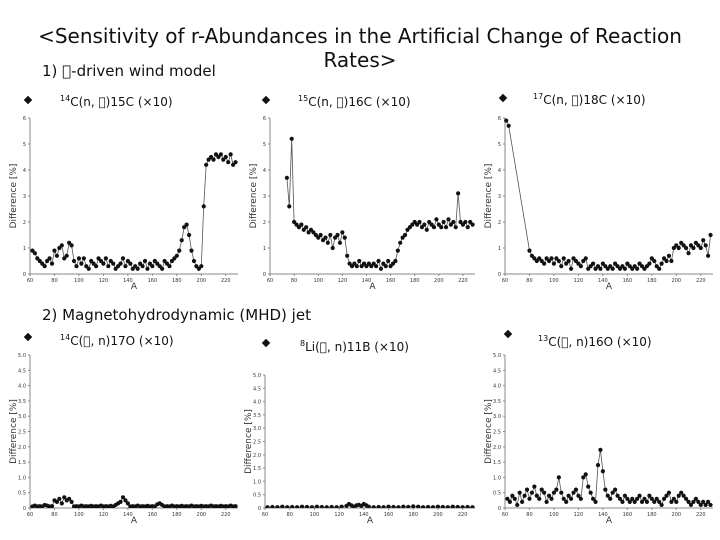 The image size is (720, 540). I want to click on plot-label-tail: 16O (×10), so click(620, 342).